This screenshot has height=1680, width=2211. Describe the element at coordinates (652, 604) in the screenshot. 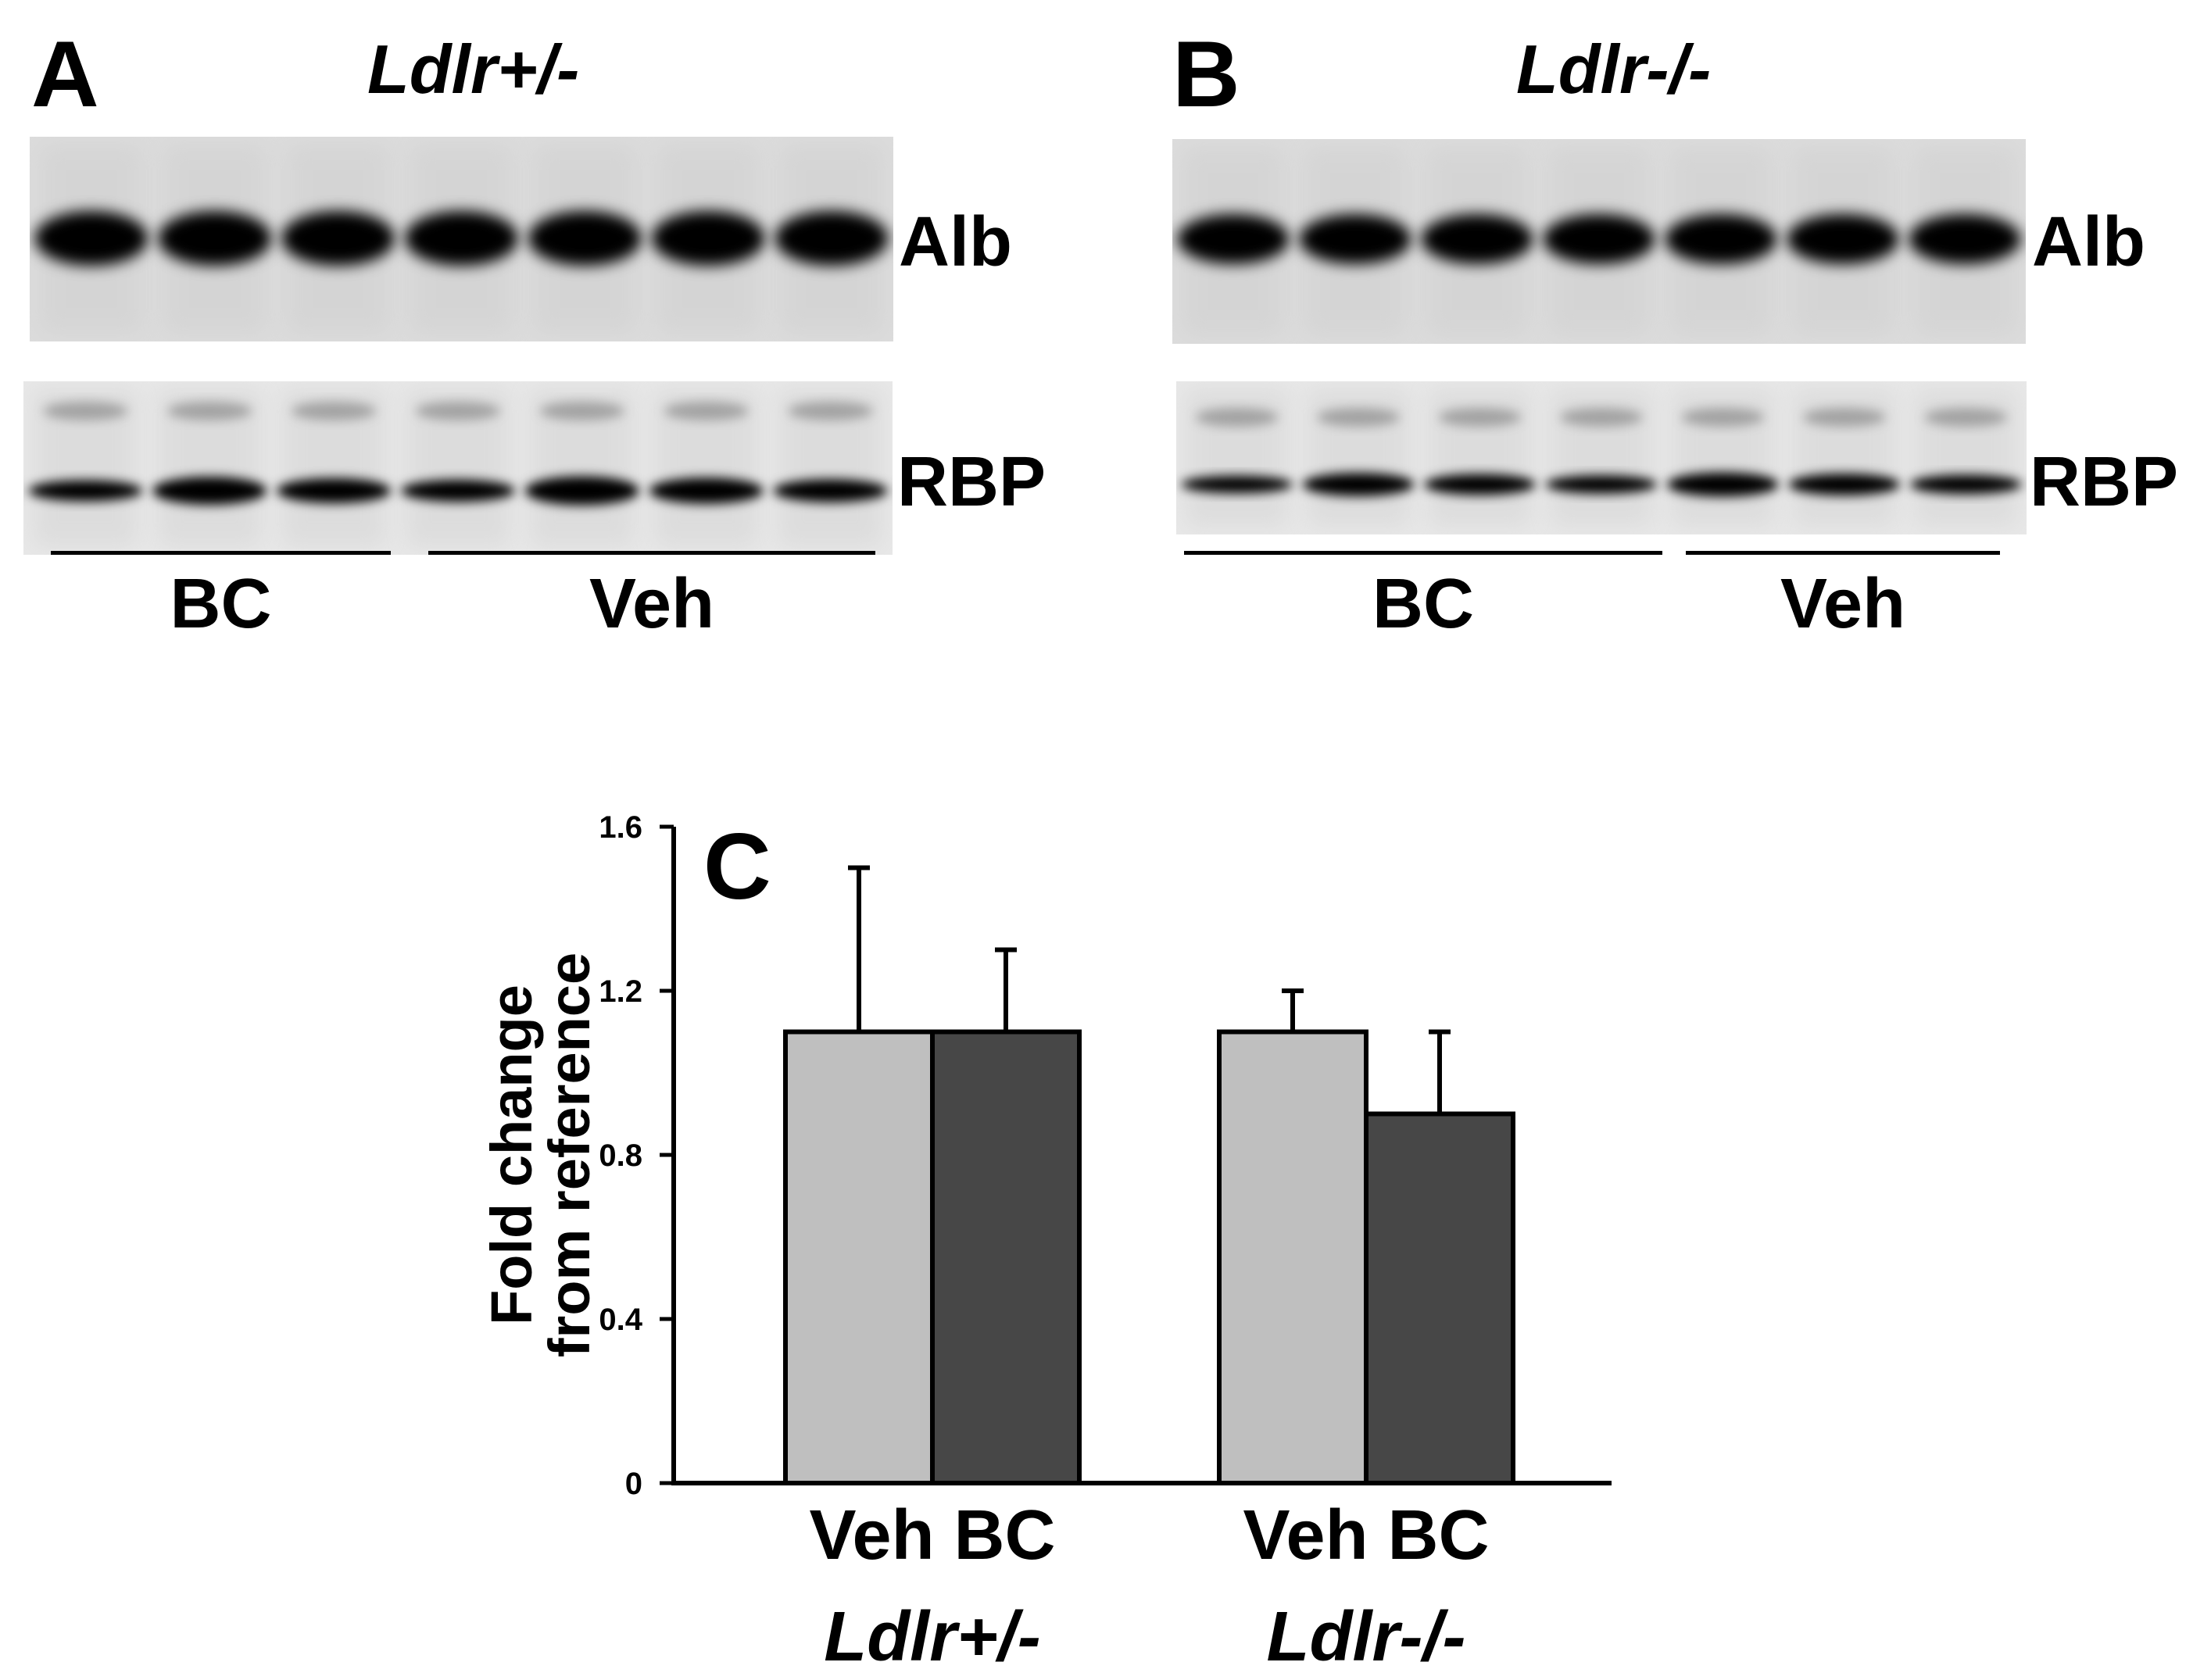

I see `panel-a-veh-label: Veh` at that location.